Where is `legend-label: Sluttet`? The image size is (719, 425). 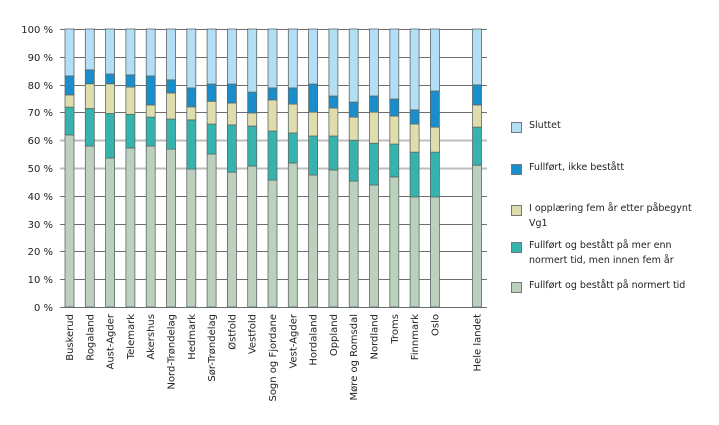
legend-label: Sluttet is located at coordinates (545, 125).